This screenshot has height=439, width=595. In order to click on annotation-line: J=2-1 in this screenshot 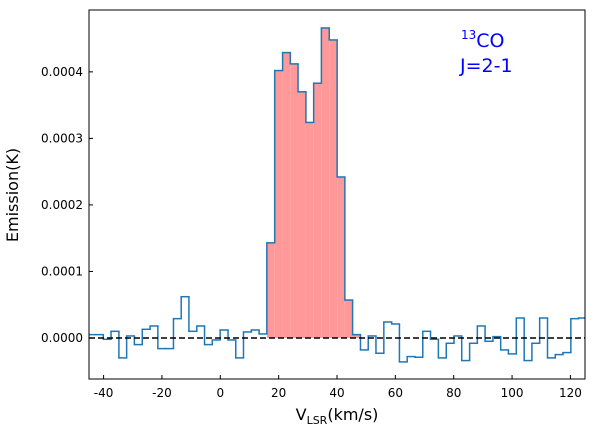, I will do `click(486, 66)`.